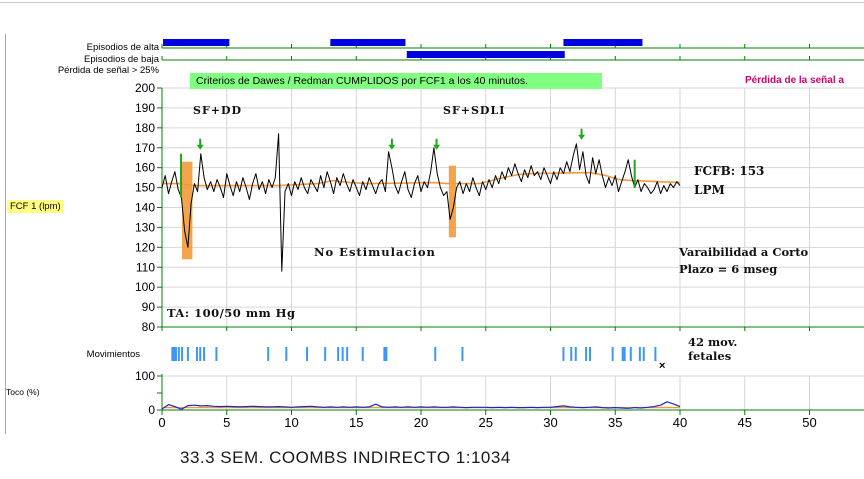 The height and width of the screenshot is (479, 864). What do you see at coordinates (421, 405) in the screenshot?
I see `toco-trace` at bounding box center [421, 405].